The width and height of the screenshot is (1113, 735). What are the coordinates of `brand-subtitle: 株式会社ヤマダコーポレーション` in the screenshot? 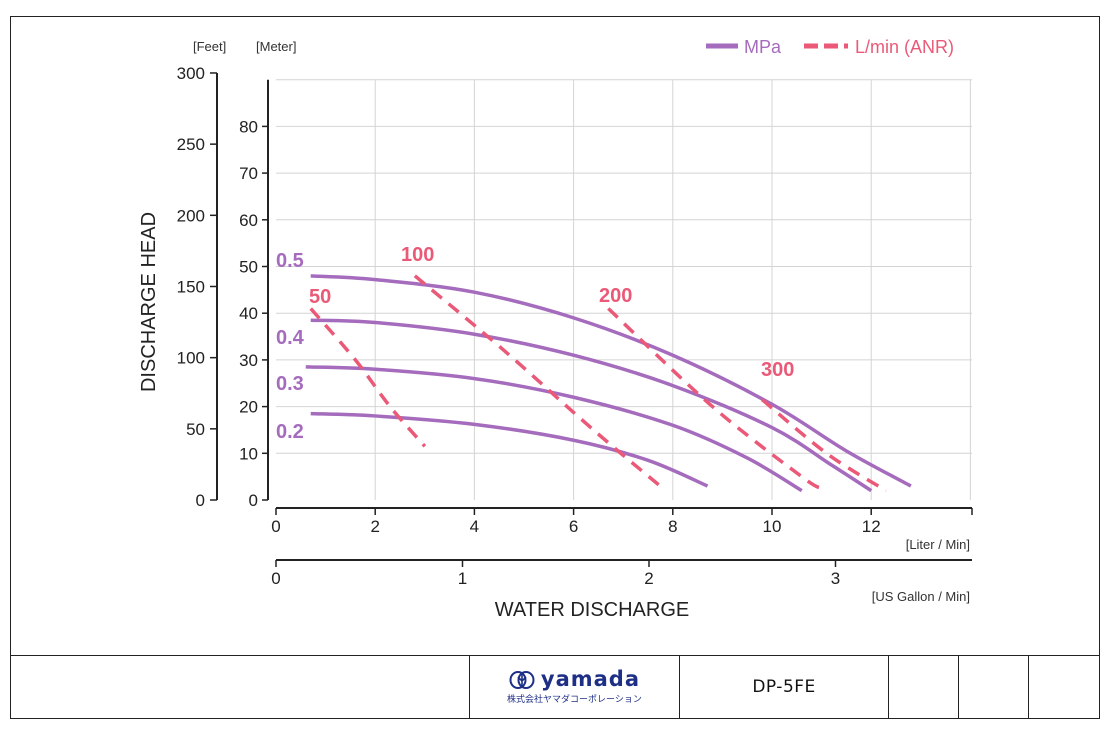 It's located at (574, 700).